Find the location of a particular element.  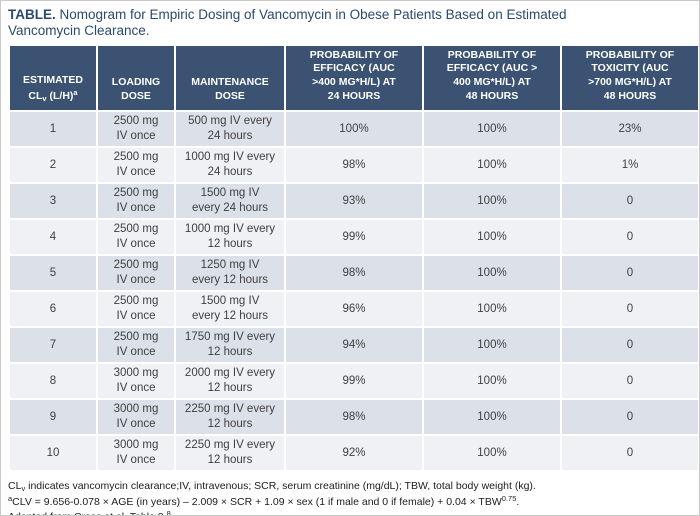

cell-estimated-clv: 7 is located at coordinates (53, 345).